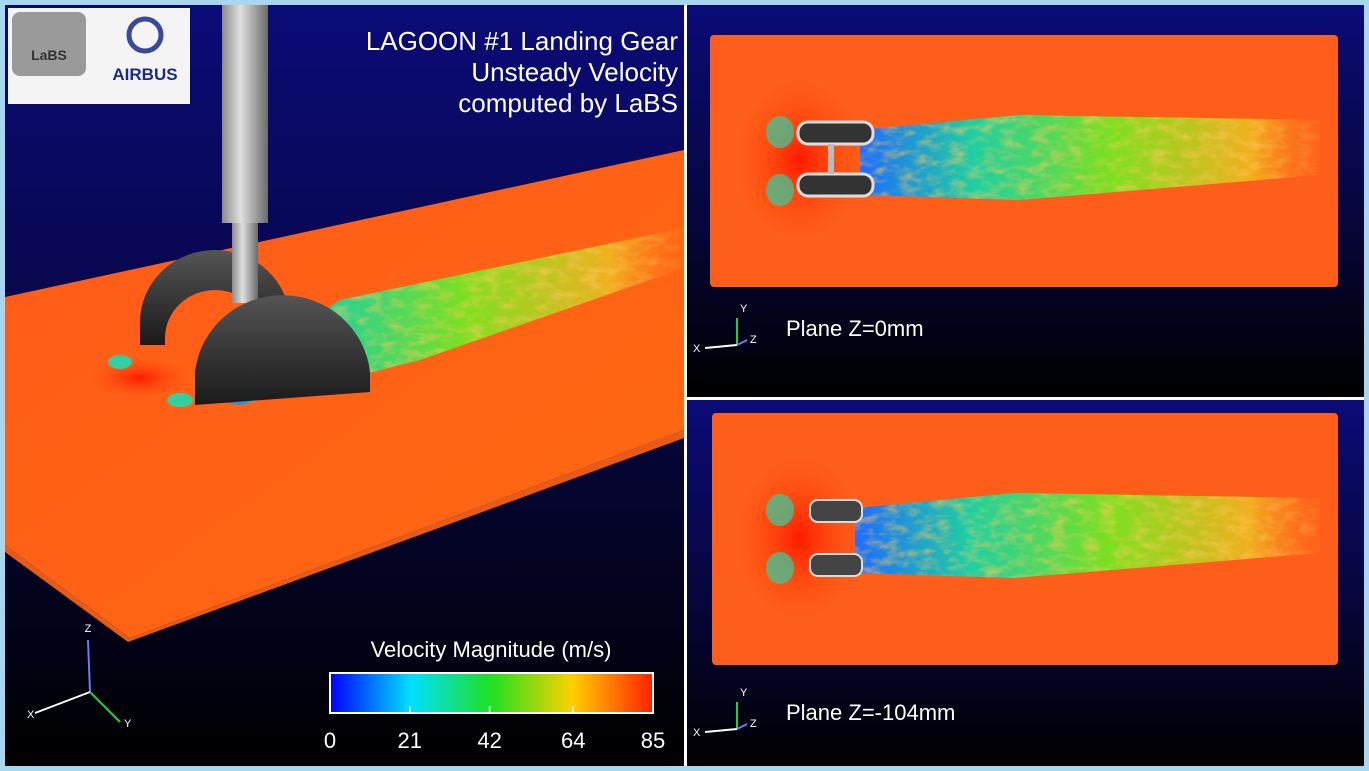 The image size is (1369, 771). I want to click on airbus-emblem, so click(145, 35).